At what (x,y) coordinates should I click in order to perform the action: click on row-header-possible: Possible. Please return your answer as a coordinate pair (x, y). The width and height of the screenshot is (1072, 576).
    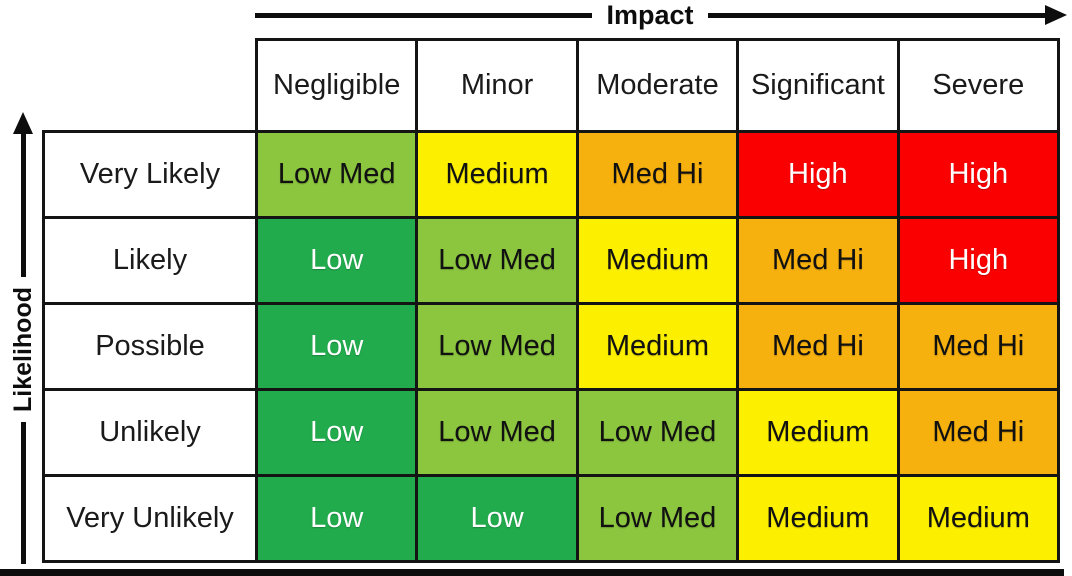
    Looking at the image, I should click on (150, 346).